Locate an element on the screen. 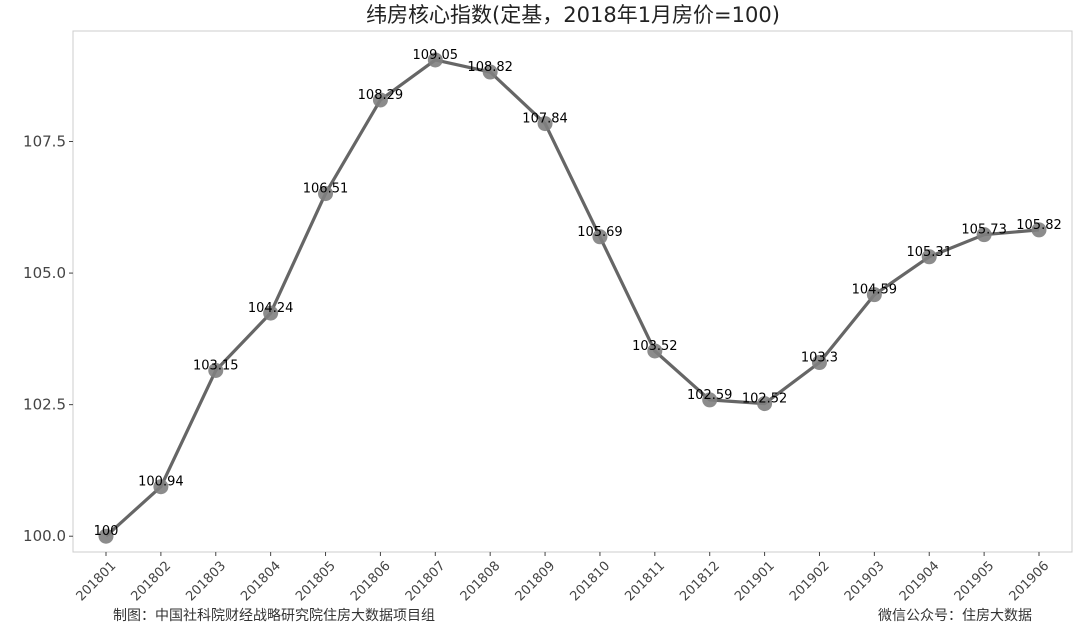  y-tick-label: 105.0 is located at coordinates (44, 273).